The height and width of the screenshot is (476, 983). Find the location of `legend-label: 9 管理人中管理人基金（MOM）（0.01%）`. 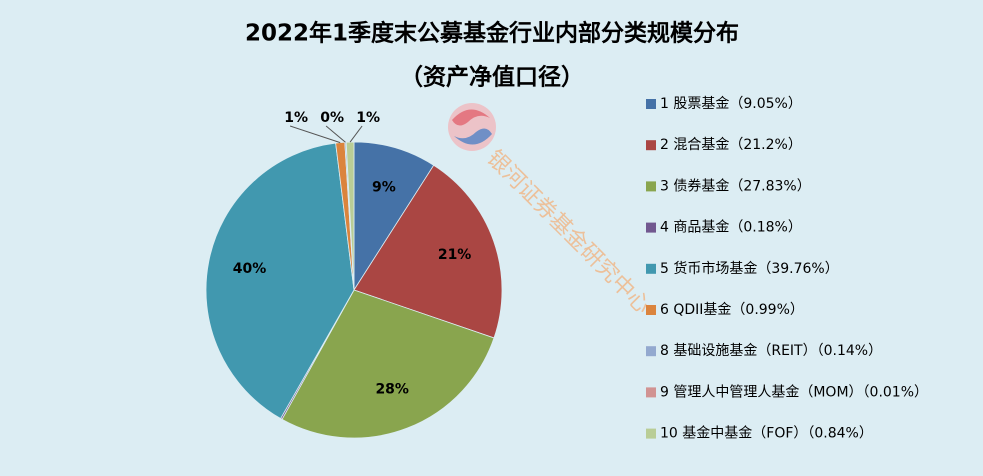

legend-label: 9 管理人中管理人基金（MOM）（0.01%） is located at coordinates (794, 391).